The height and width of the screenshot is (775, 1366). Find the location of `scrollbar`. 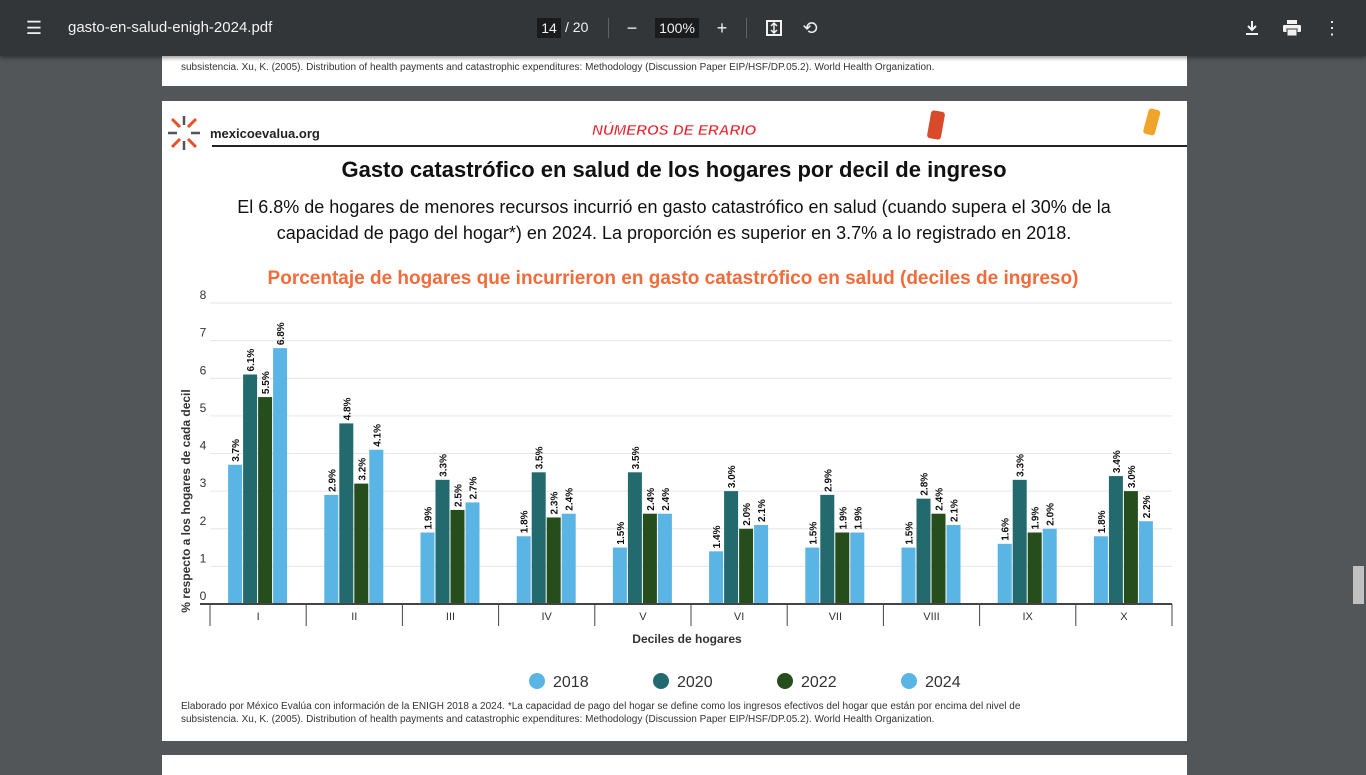

scrollbar is located at coordinates (1358, 412).